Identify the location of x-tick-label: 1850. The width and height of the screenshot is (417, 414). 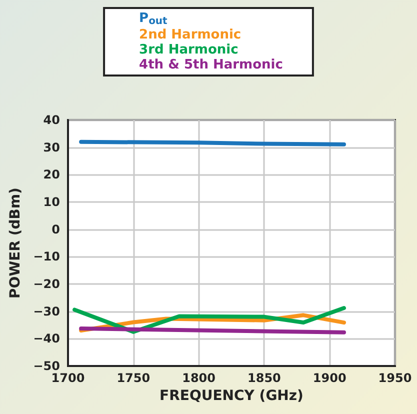
(264, 378).